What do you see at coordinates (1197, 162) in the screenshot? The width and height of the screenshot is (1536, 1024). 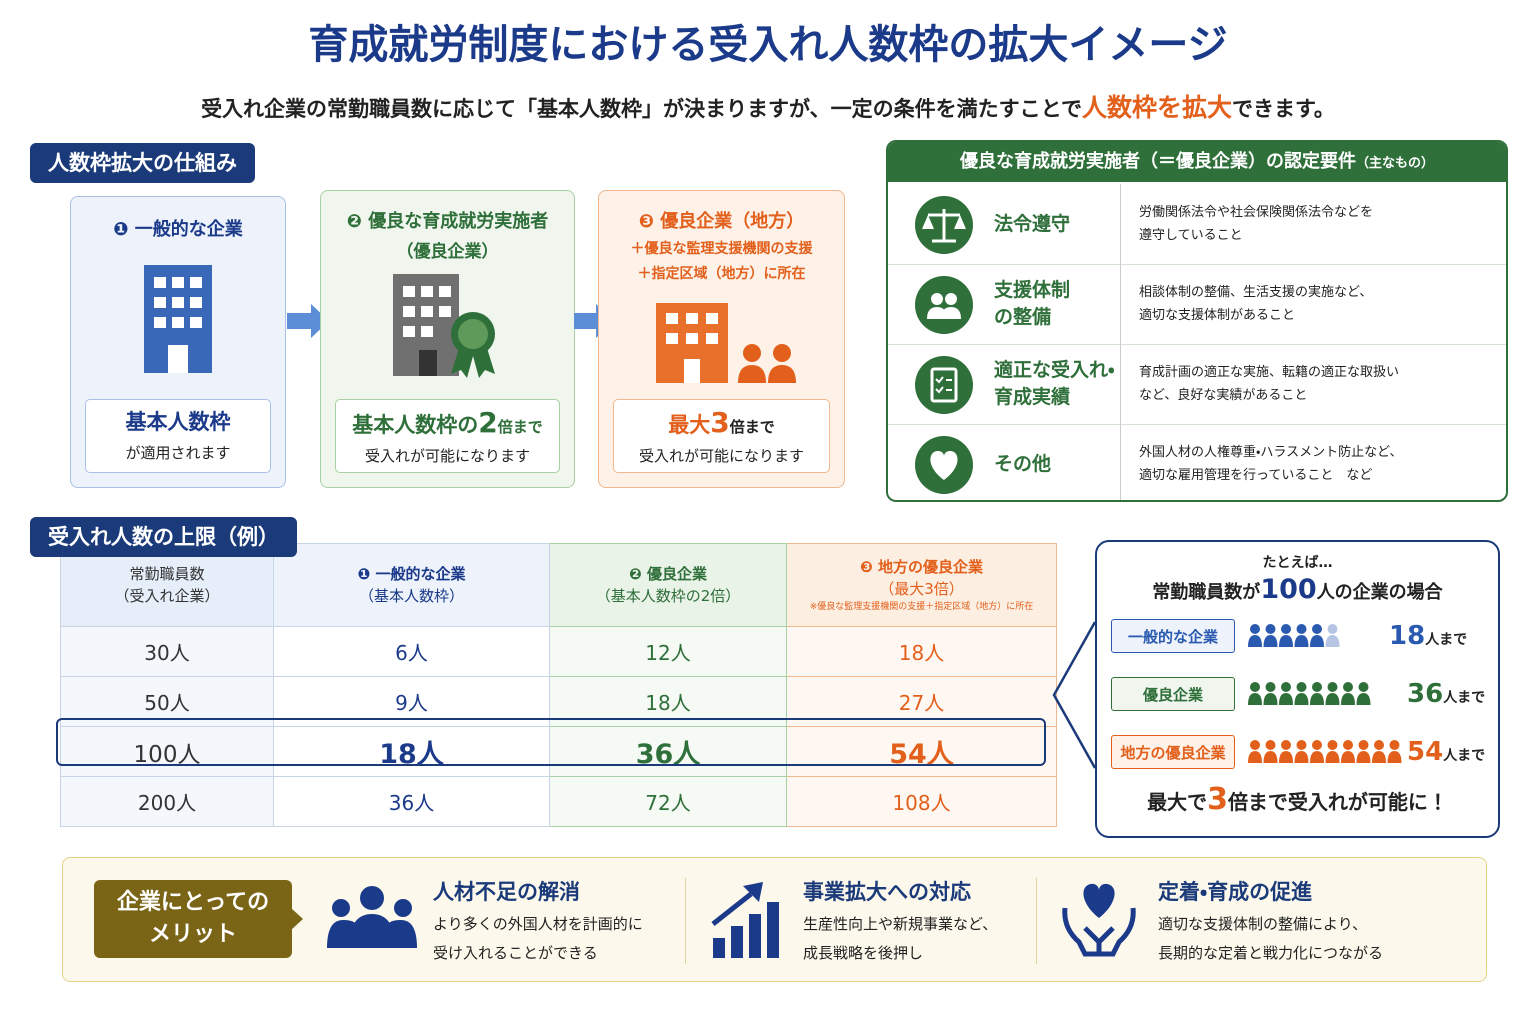 I see `requirements-header: 優良な育成就労実施者（＝優良企業）の認定要件（主なもの）` at bounding box center [1197, 162].